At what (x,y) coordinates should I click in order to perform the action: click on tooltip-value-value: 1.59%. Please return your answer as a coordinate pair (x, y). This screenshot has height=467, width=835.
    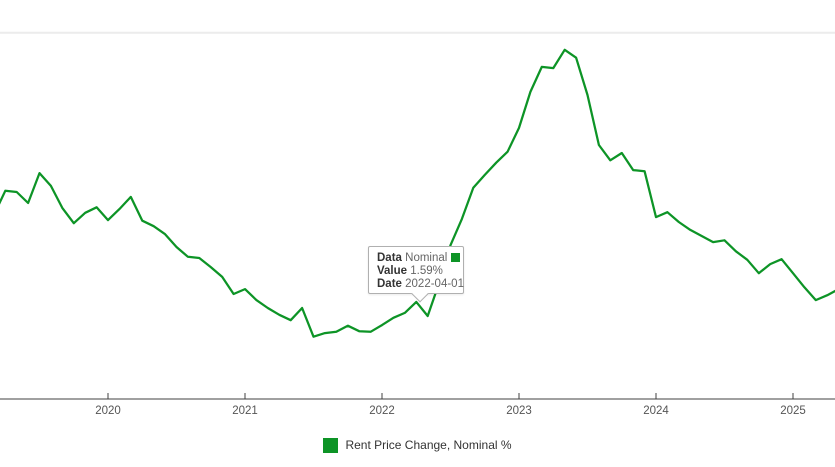
    Looking at the image, I should click on (426, 271).